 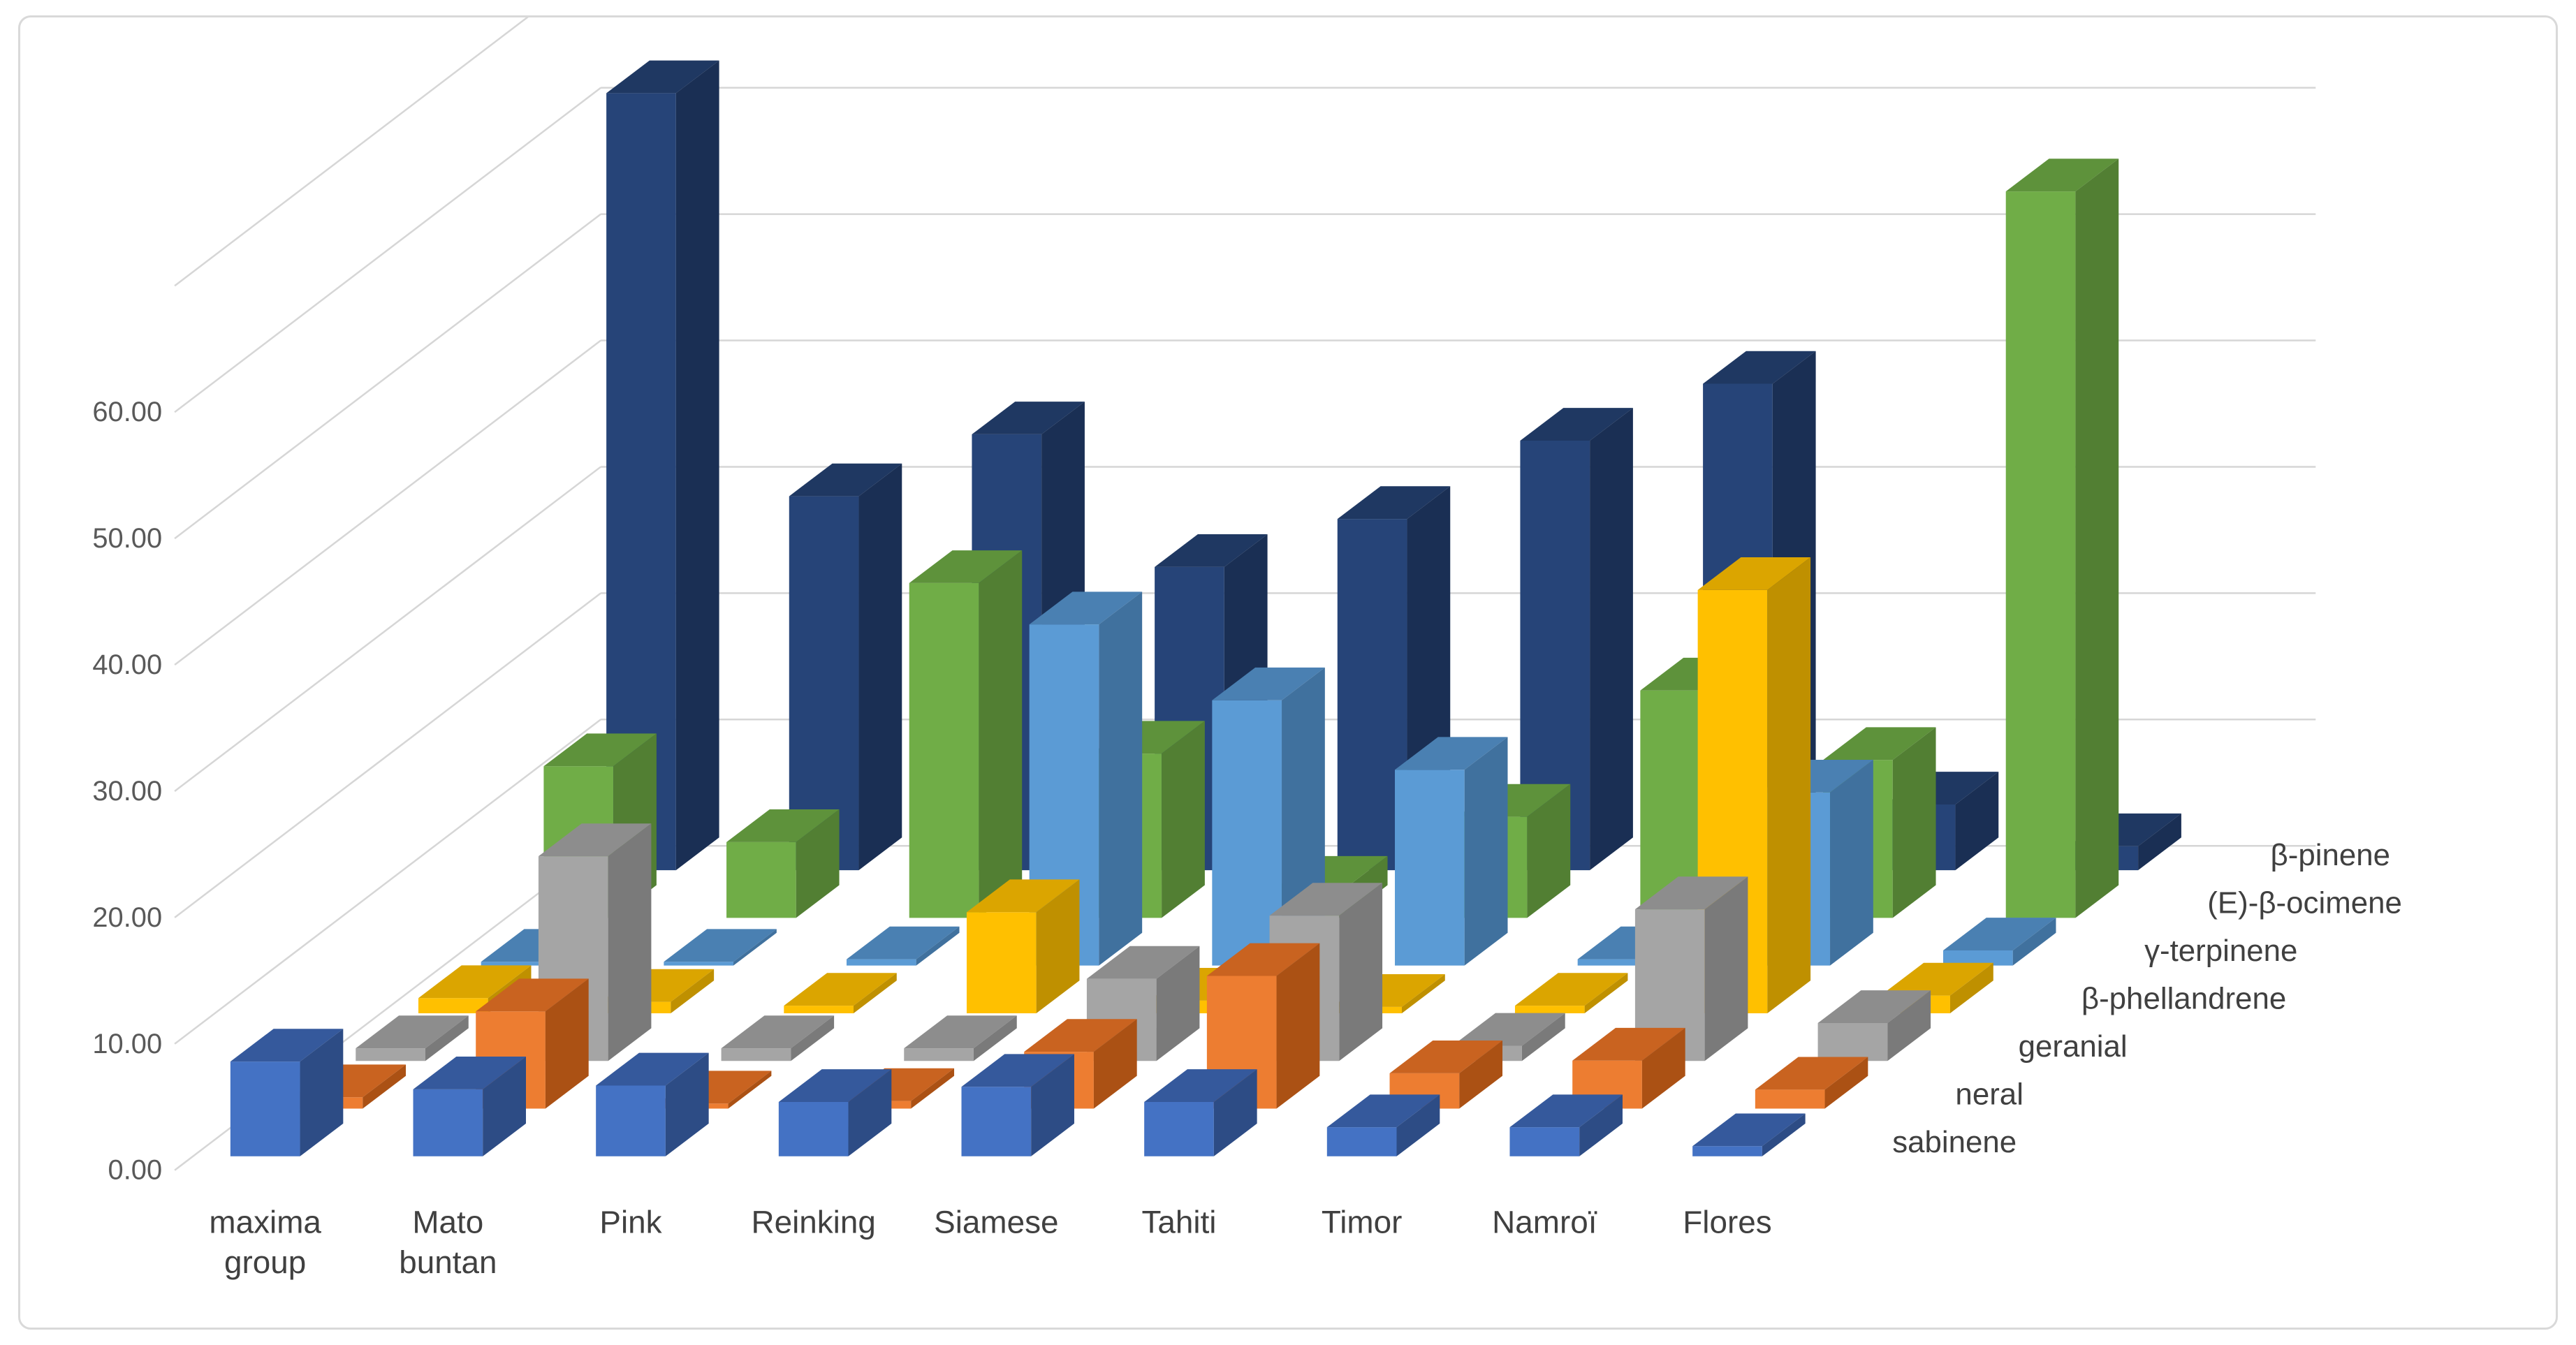 What do you see at coordinates (1749, 1134) in the screenshot?
I see `bar-group-sabinene-Flores` at bounding box center [1749, 1134].